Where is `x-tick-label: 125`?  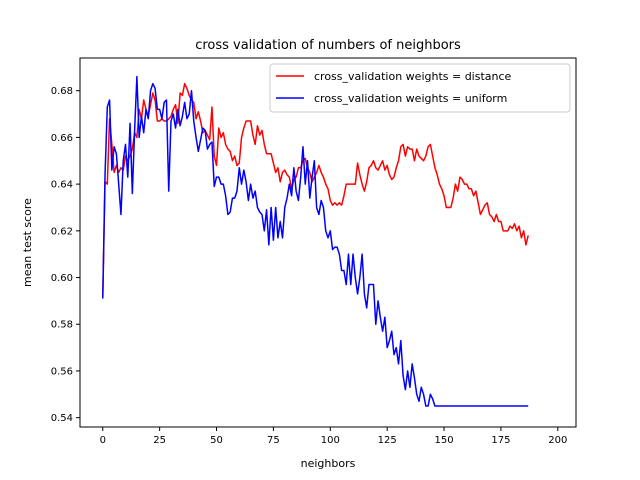 x-tick-label: 125 is located at coordinates (387, 440).